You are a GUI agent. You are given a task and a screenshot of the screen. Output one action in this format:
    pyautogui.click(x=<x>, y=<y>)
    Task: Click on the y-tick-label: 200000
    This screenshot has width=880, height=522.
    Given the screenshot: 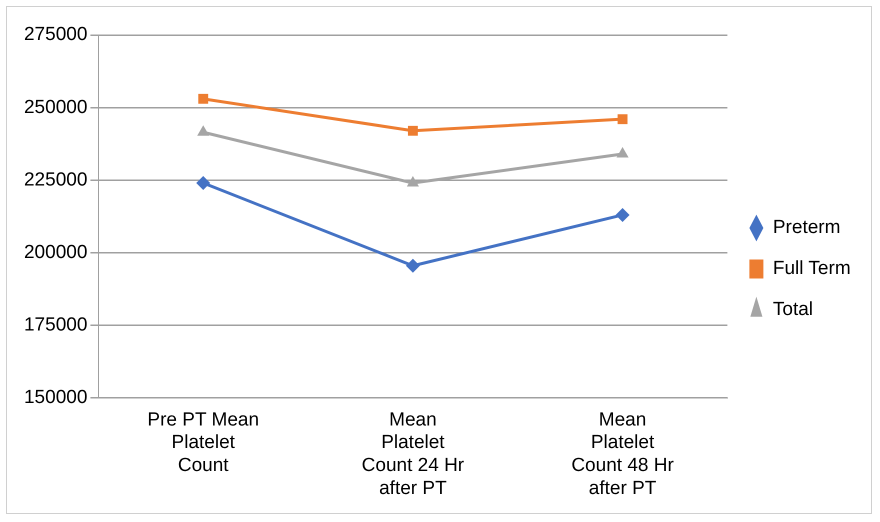 What is the action you would take?
    pyautogui.click(x=56, y=252)
    